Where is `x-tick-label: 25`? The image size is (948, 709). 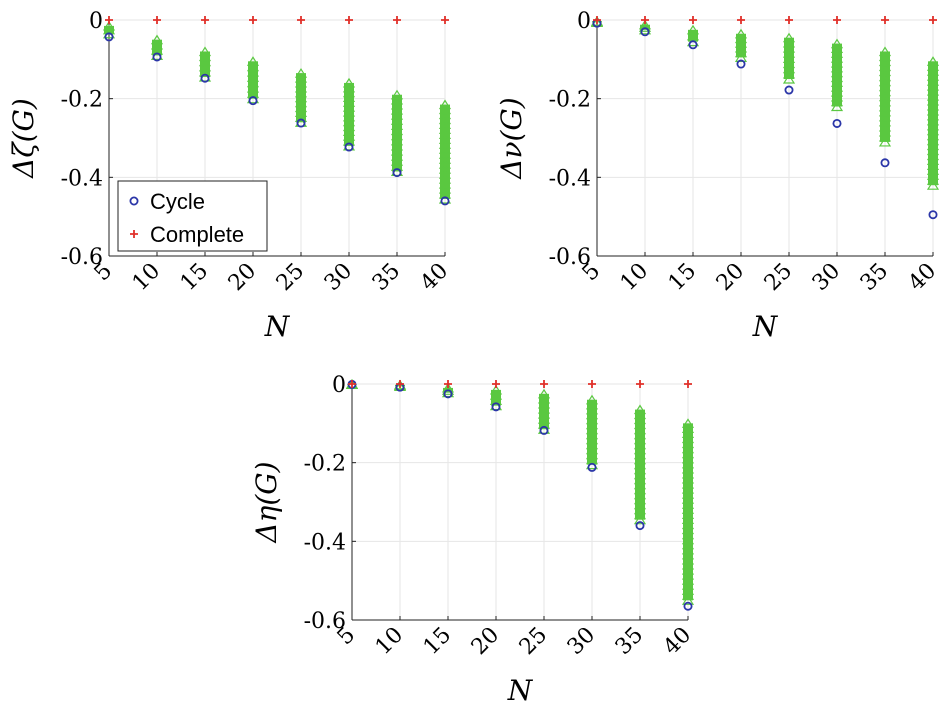 x-tick-label: 25 is located at coordinates (290, 277).